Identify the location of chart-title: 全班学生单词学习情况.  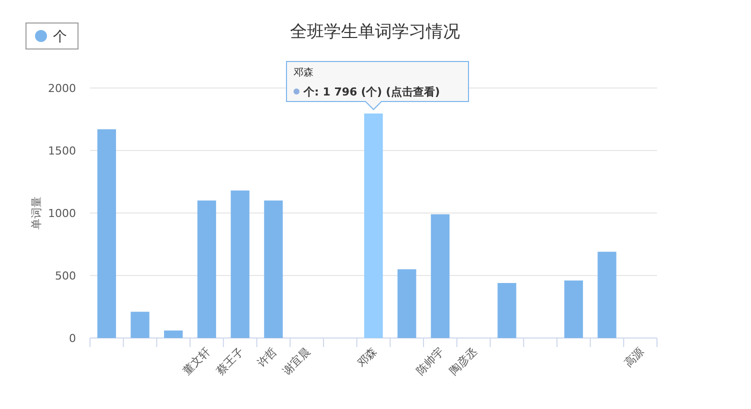
(375, 32).